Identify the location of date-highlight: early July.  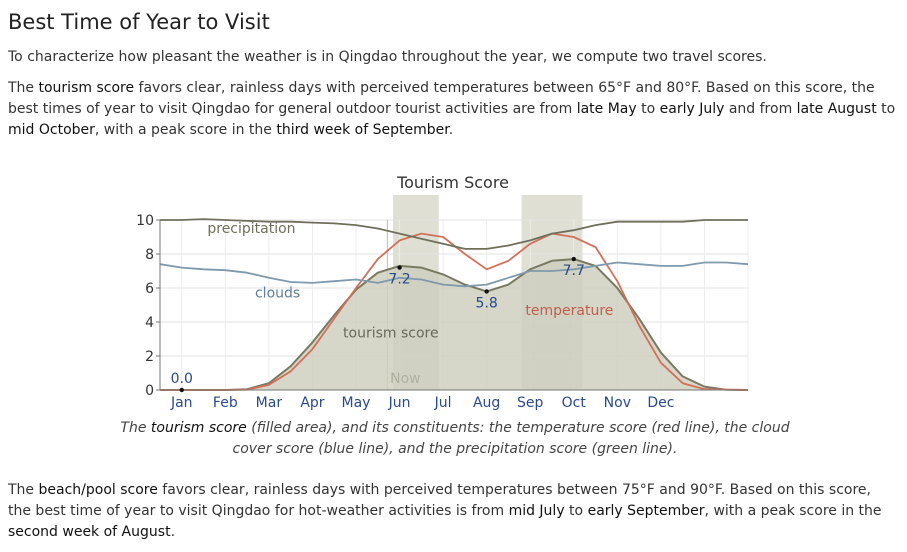
(692, 109).